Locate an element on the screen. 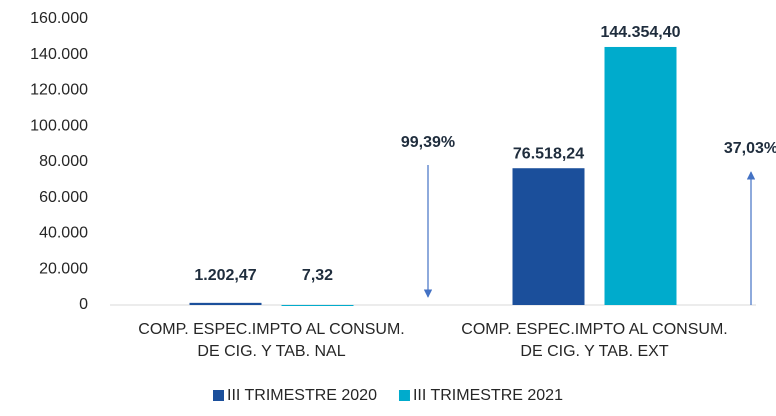 This screenshot has width=776, height=416. y-tick-label: 40.000 is located at coordinates (63, 233).